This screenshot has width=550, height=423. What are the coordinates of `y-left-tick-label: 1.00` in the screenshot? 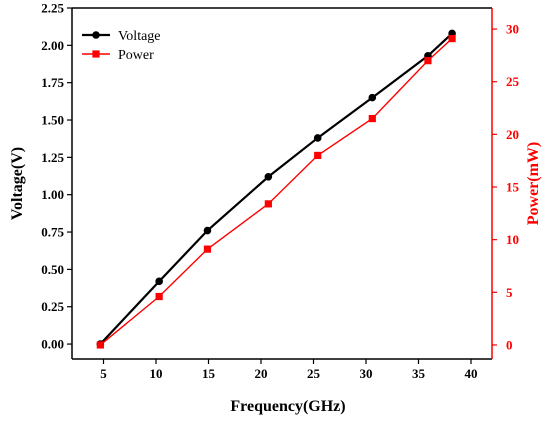 It's located at (52, 194).